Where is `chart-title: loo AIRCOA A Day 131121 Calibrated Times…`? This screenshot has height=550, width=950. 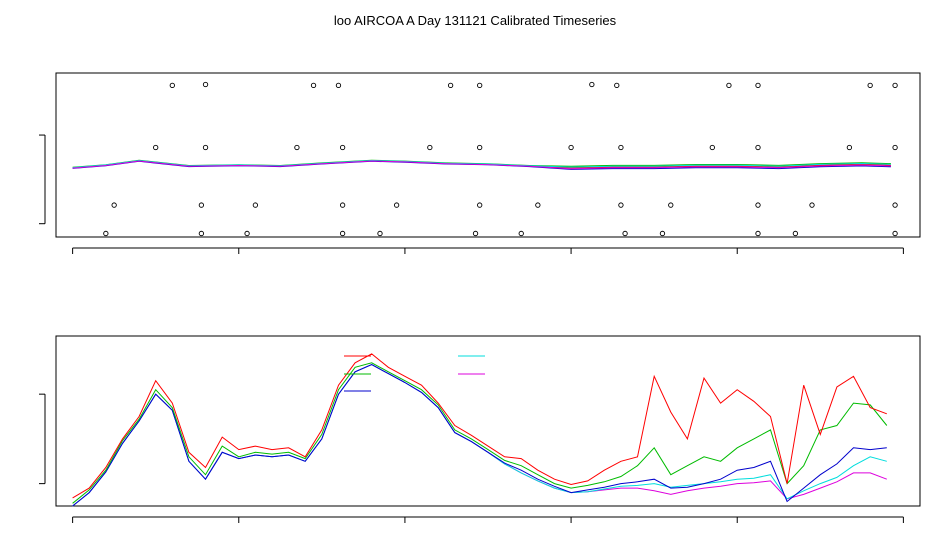
chart-title: loo AIRCOA A Day 131121 Calibrated Times… is located at coordinates (475, 20).